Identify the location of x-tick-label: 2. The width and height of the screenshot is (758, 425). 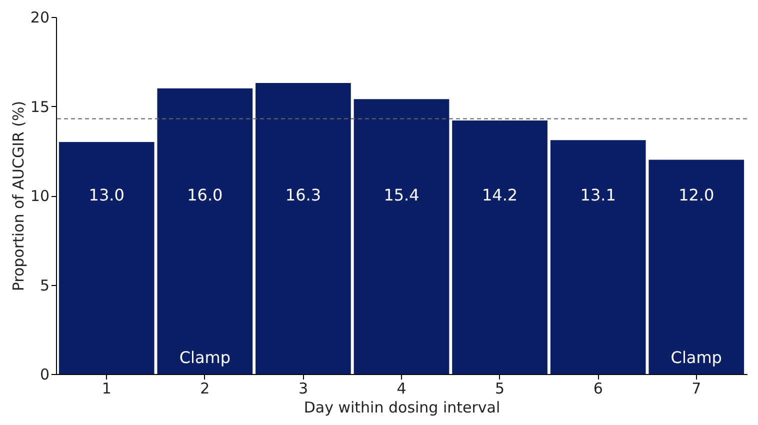
(205, 389).